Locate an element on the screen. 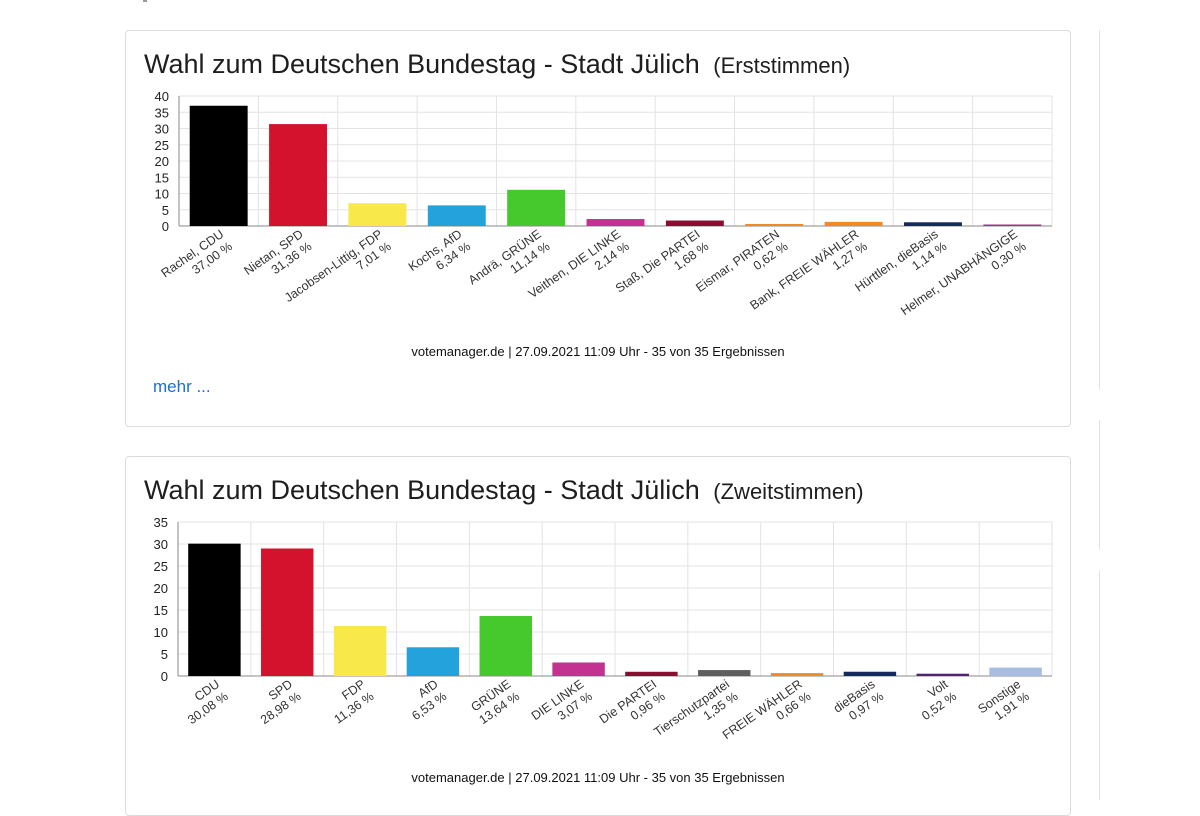 This screenshot has width=1200, height=816. chart-subtitle: (Erststimmen) is located at coordinates (782, 65).